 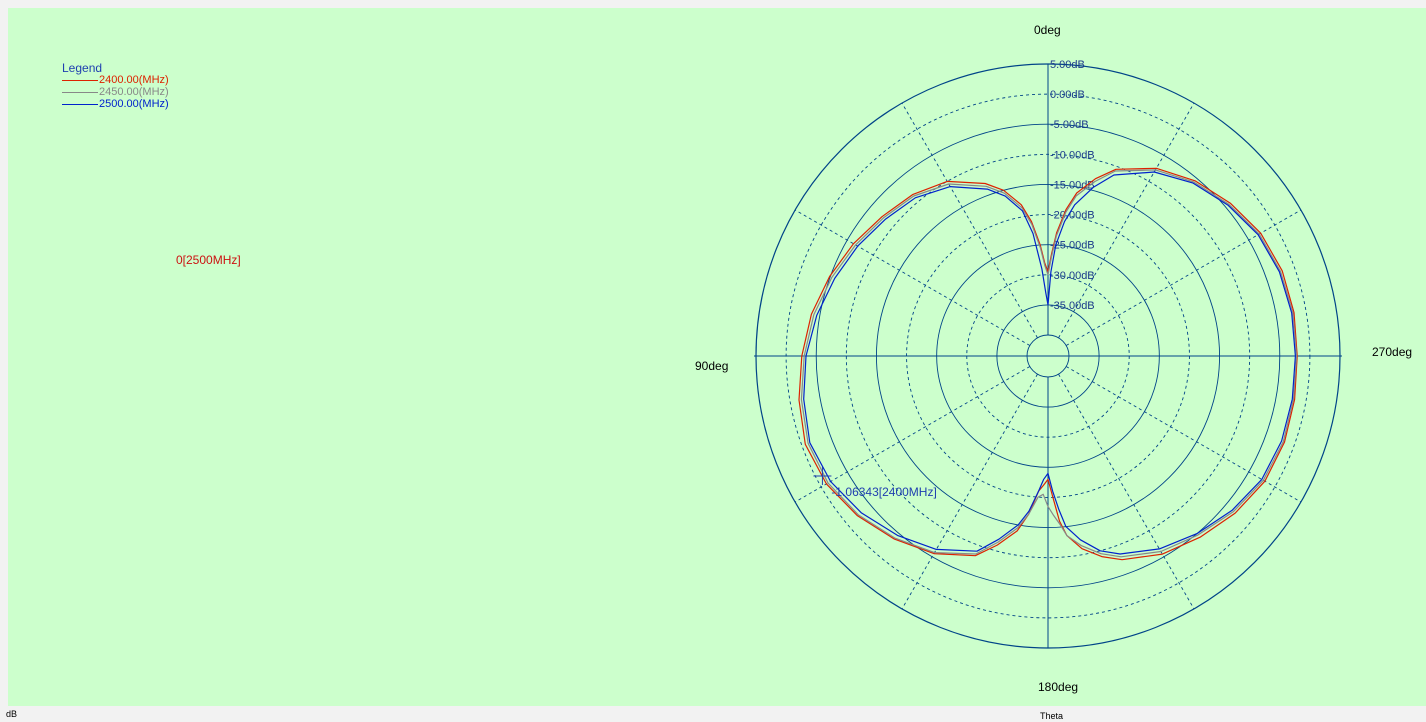 I want to click on legend-label-2500: 2500.00(MHz), so click(x=134, y=104).